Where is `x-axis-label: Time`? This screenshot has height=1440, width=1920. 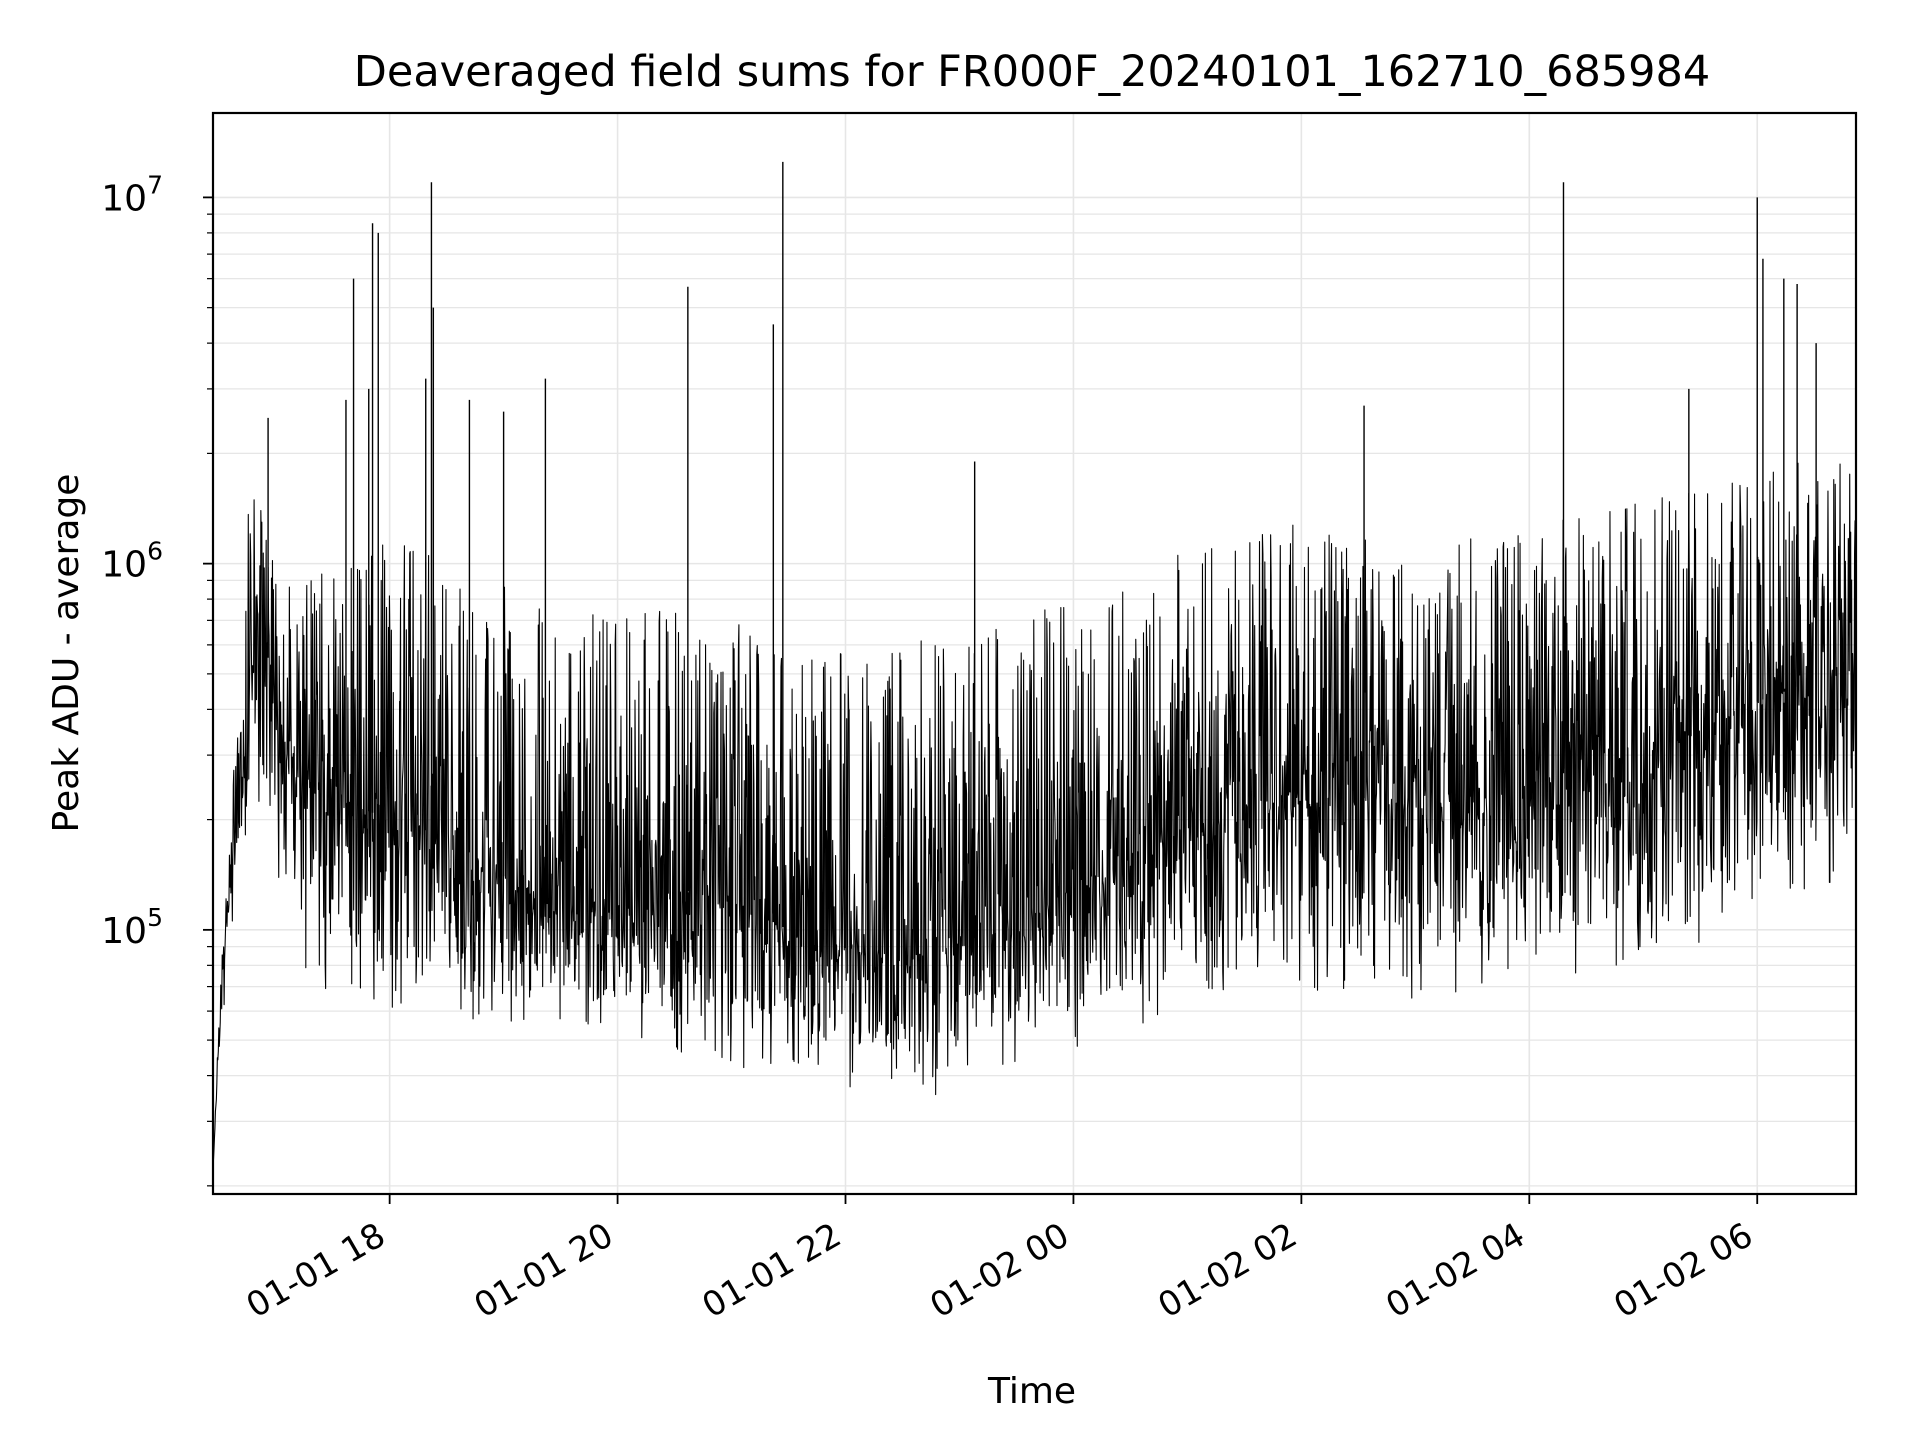 x-axis-label: Time is located at coordinates (1031, 1391).